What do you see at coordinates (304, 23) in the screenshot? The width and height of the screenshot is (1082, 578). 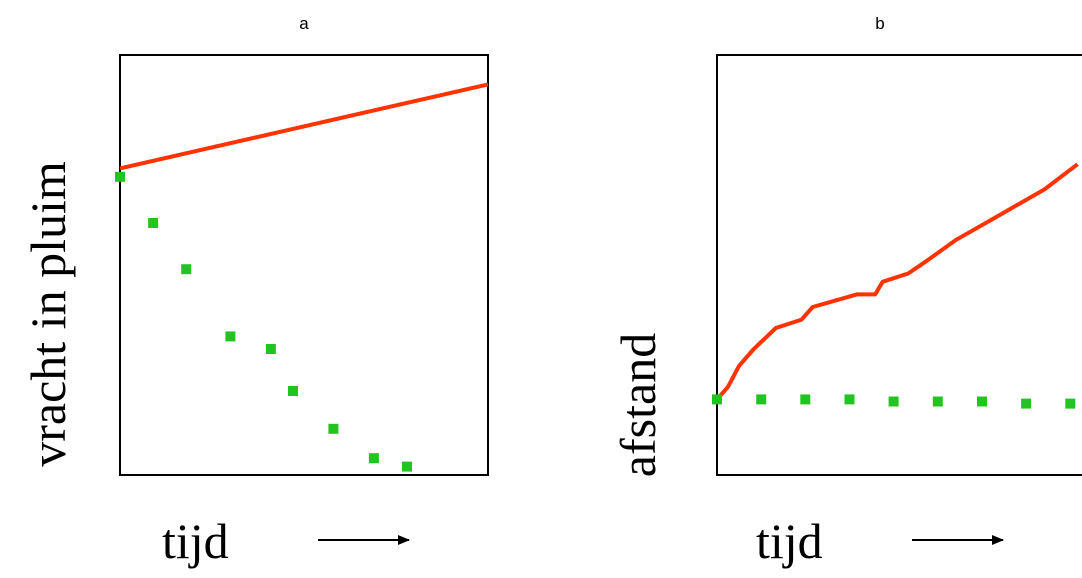 I see `panel-a-title: a` at bounding box center [304, 23].